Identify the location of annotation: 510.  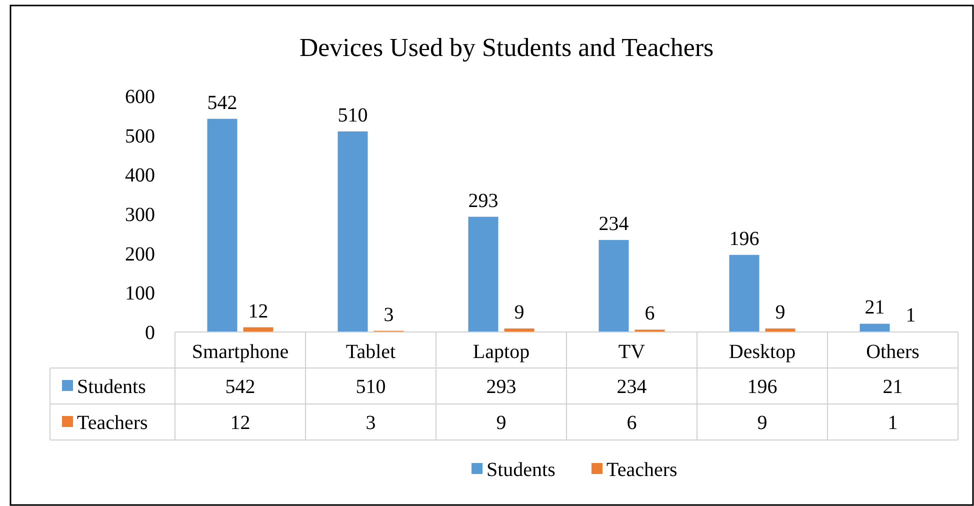
(353, 115).